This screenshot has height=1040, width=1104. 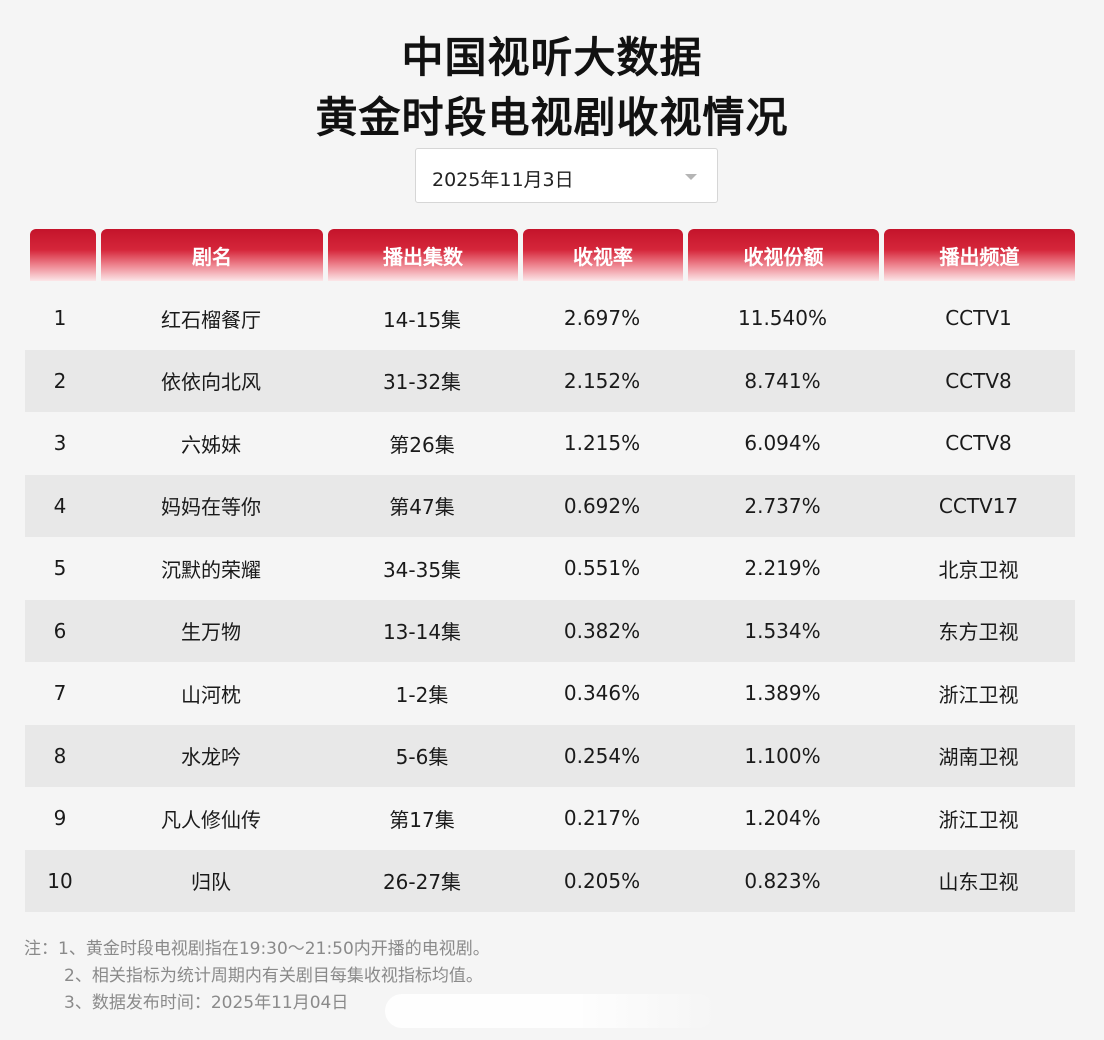 I want to click on cell-rating: 0.217%, so click(x=602, y=818).